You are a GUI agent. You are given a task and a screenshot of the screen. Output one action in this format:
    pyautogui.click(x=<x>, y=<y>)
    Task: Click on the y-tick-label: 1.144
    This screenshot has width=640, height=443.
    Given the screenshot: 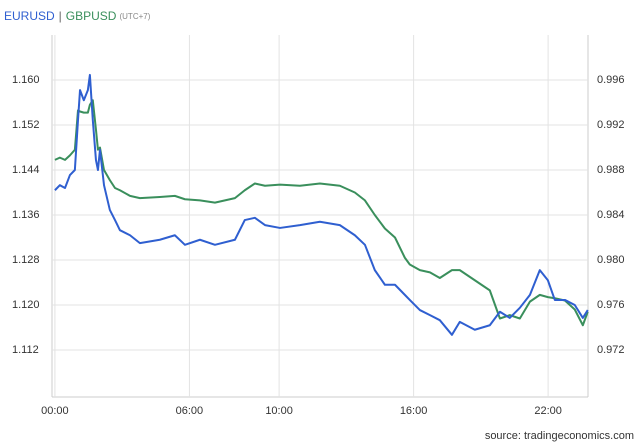 What is the action you would take?
    pyautogui.click(x=26, y=170)
    